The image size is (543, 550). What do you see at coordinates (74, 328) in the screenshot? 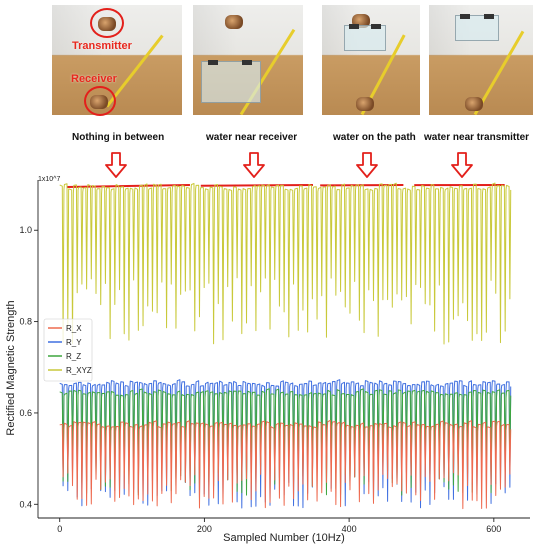
I see `legend-label: R_X` at bounding box center [74, 328].